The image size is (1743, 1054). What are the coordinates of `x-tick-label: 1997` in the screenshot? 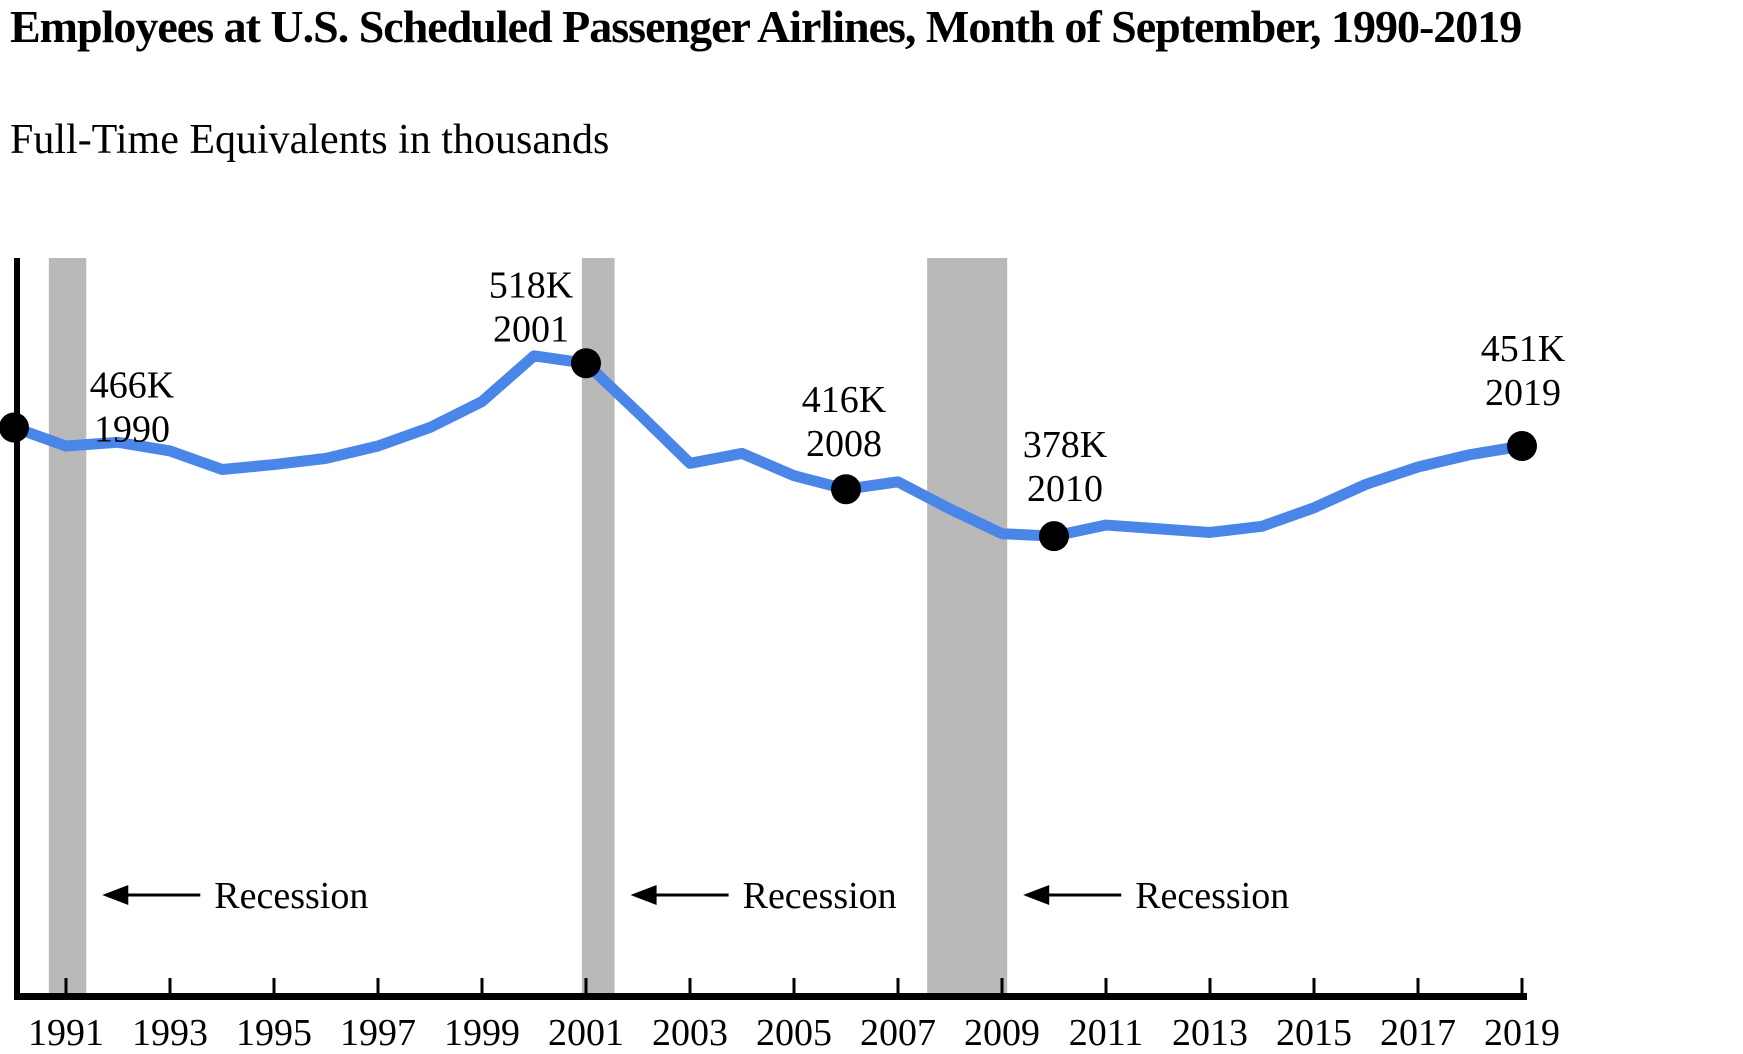 It's located at (378, 1033).